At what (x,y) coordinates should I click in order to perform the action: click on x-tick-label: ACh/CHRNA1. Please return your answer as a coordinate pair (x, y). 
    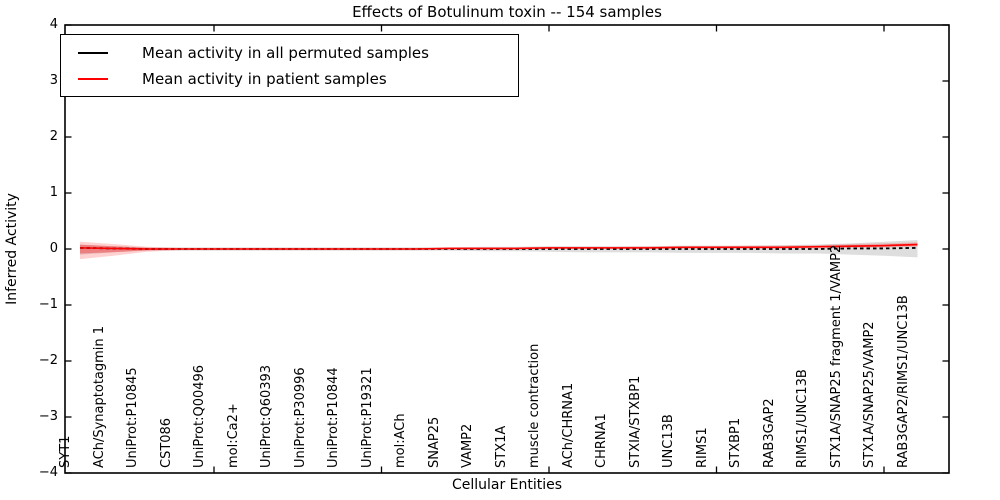
    Looking at the image, I should click on (568, 425).